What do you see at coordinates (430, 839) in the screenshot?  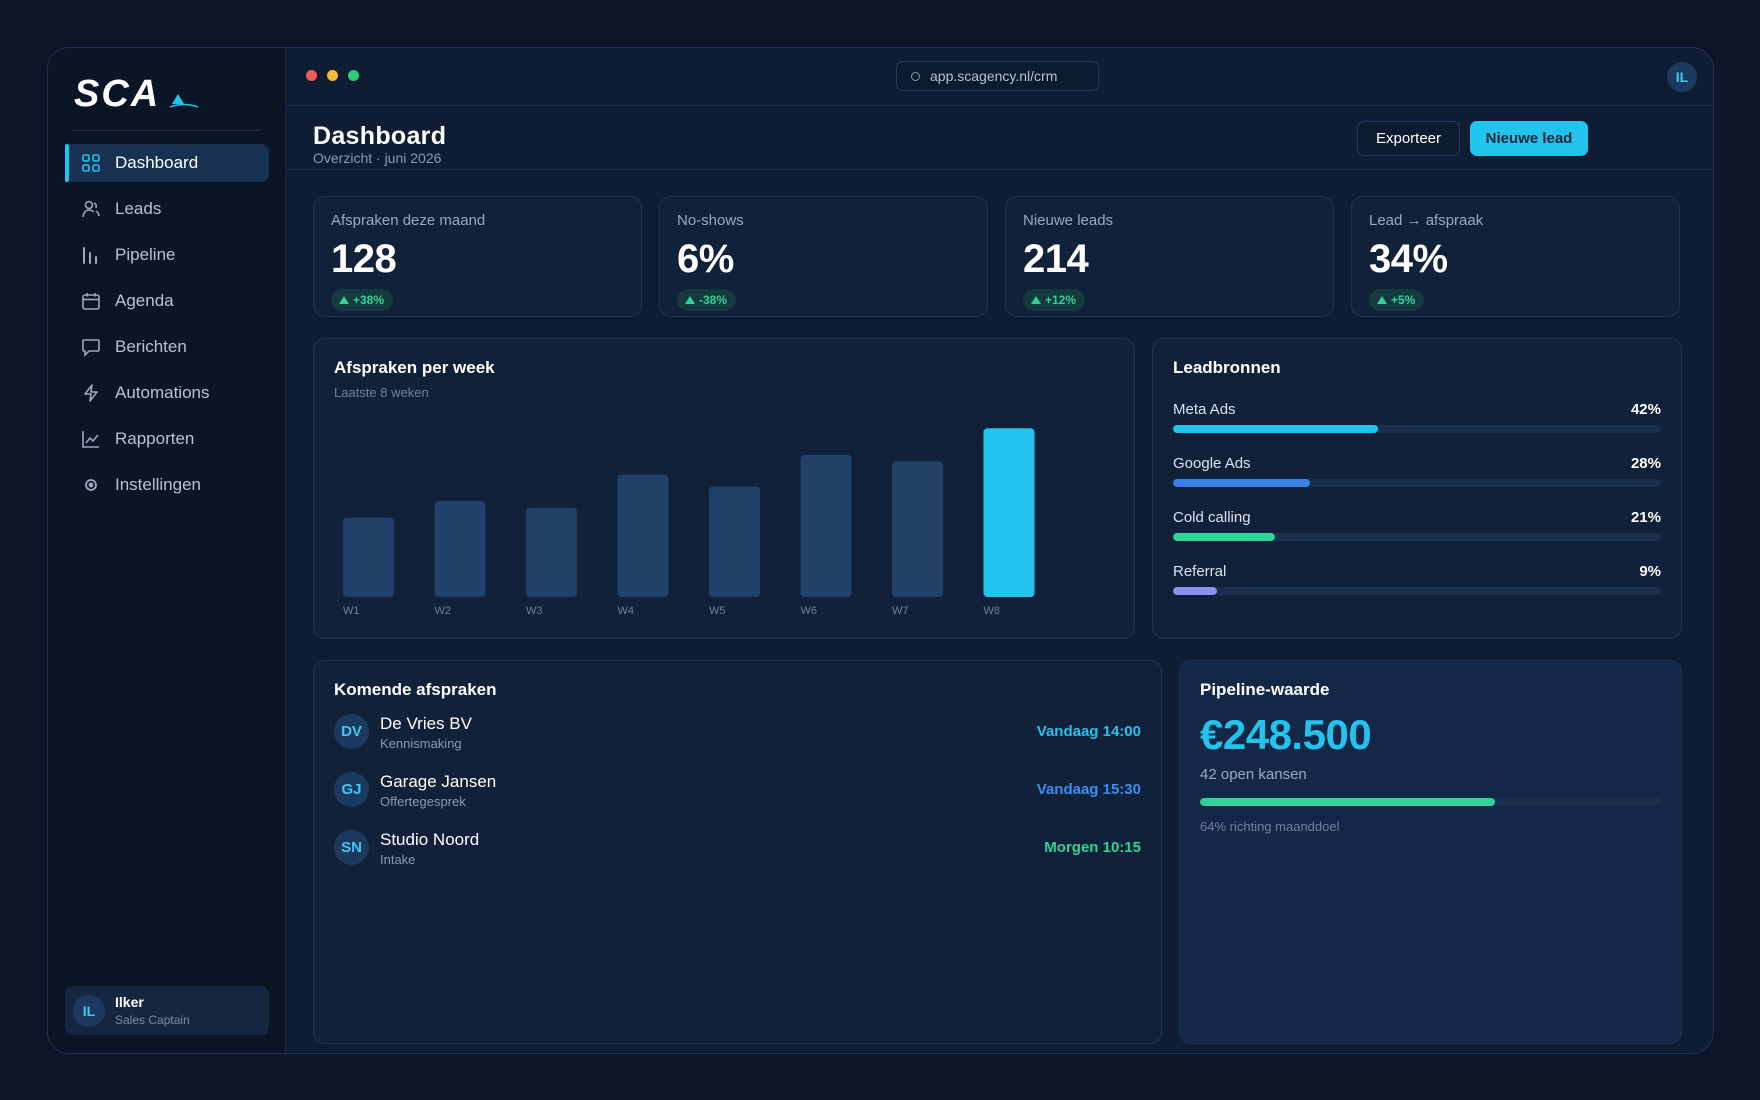 I see `appointment-name: Studio Noord` at bounding box center [430, 839].